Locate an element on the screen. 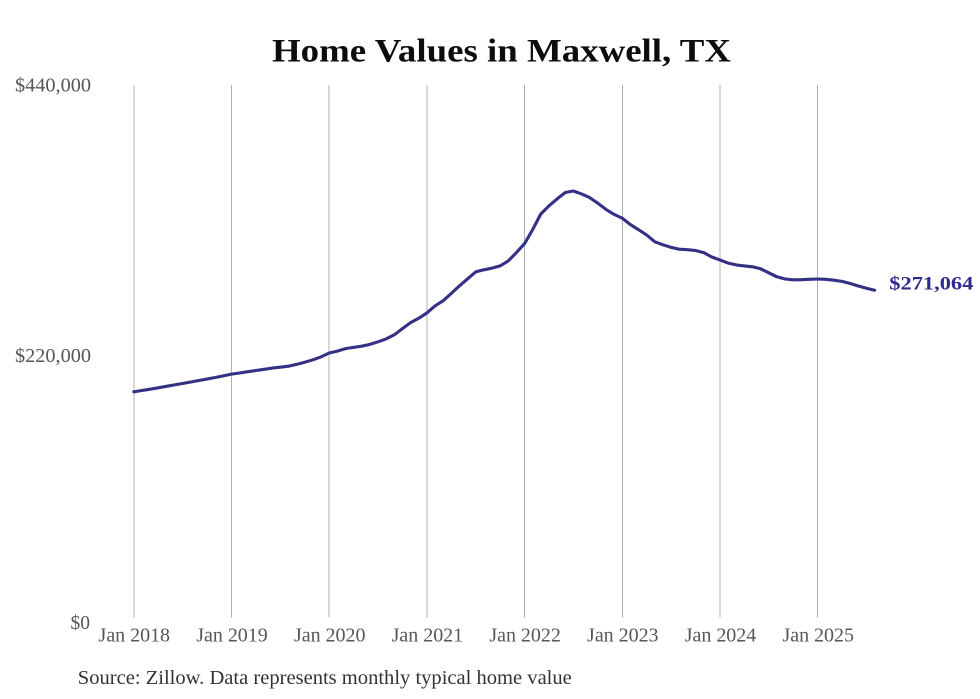  svg-text: Jan 2023 is located at coordinates (623, 636).